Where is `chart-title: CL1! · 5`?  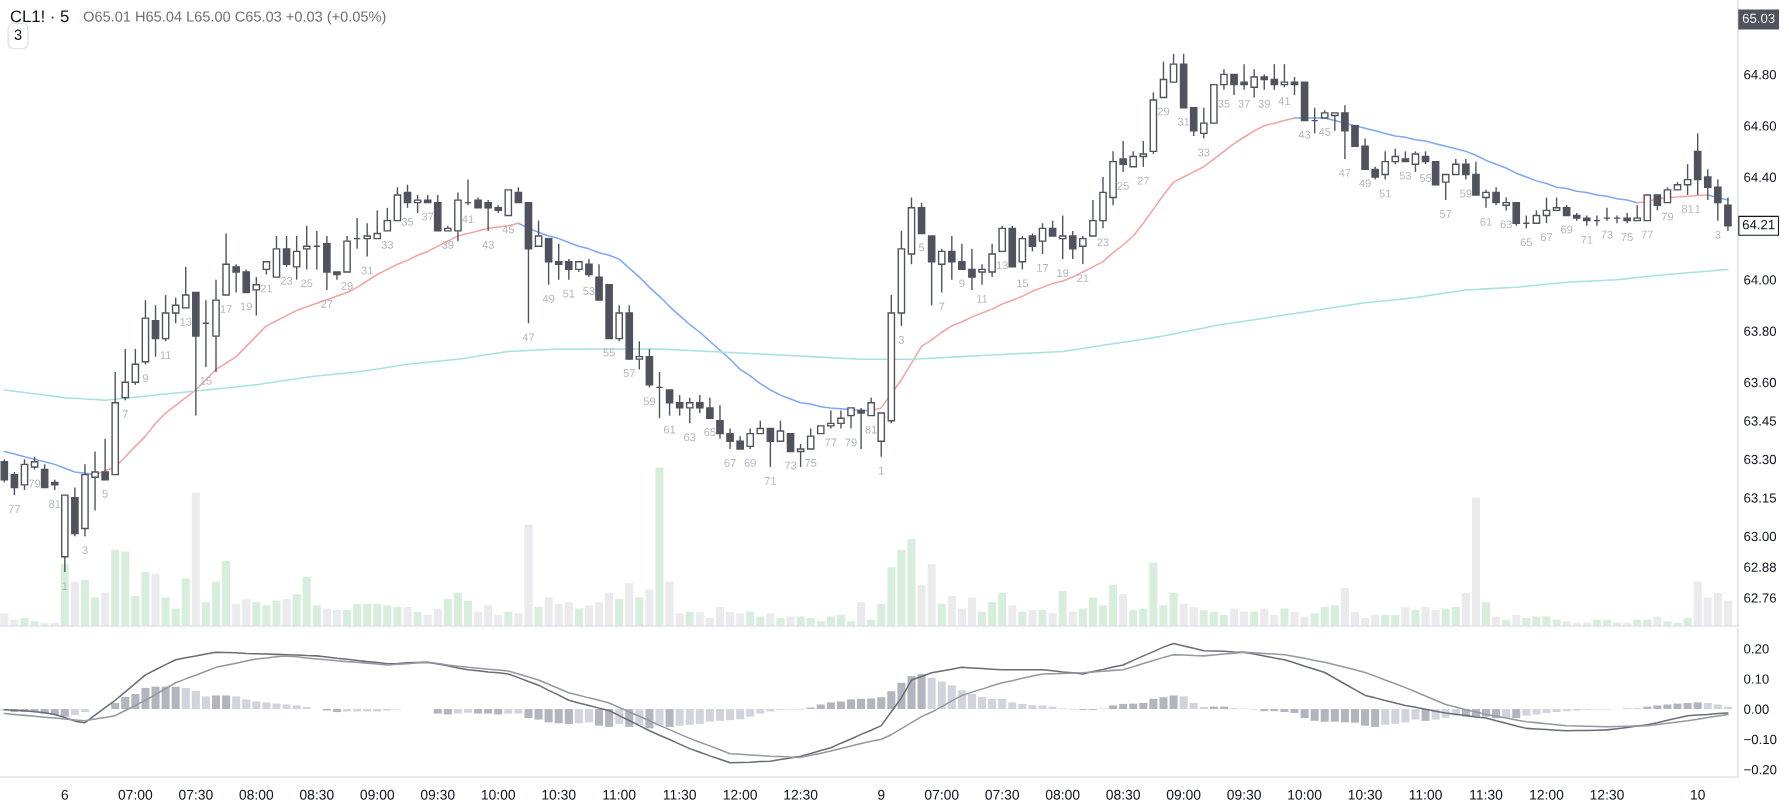
chart-title: CL1! · 5 is located at coordinates (39, 16).